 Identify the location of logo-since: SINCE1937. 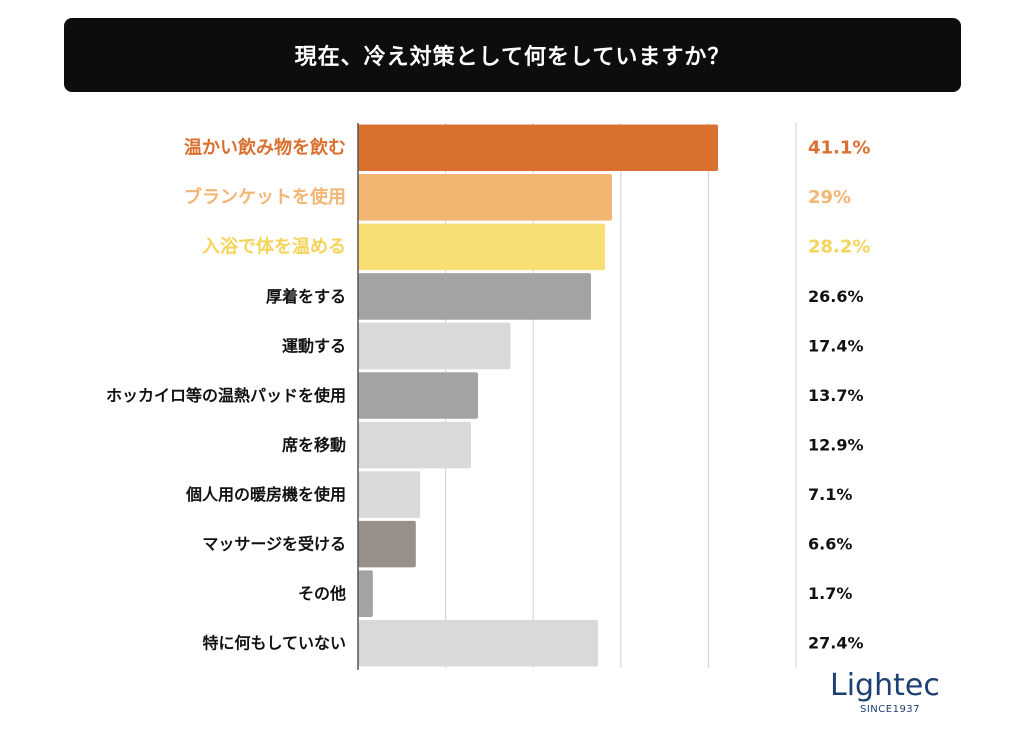
(890, 709).